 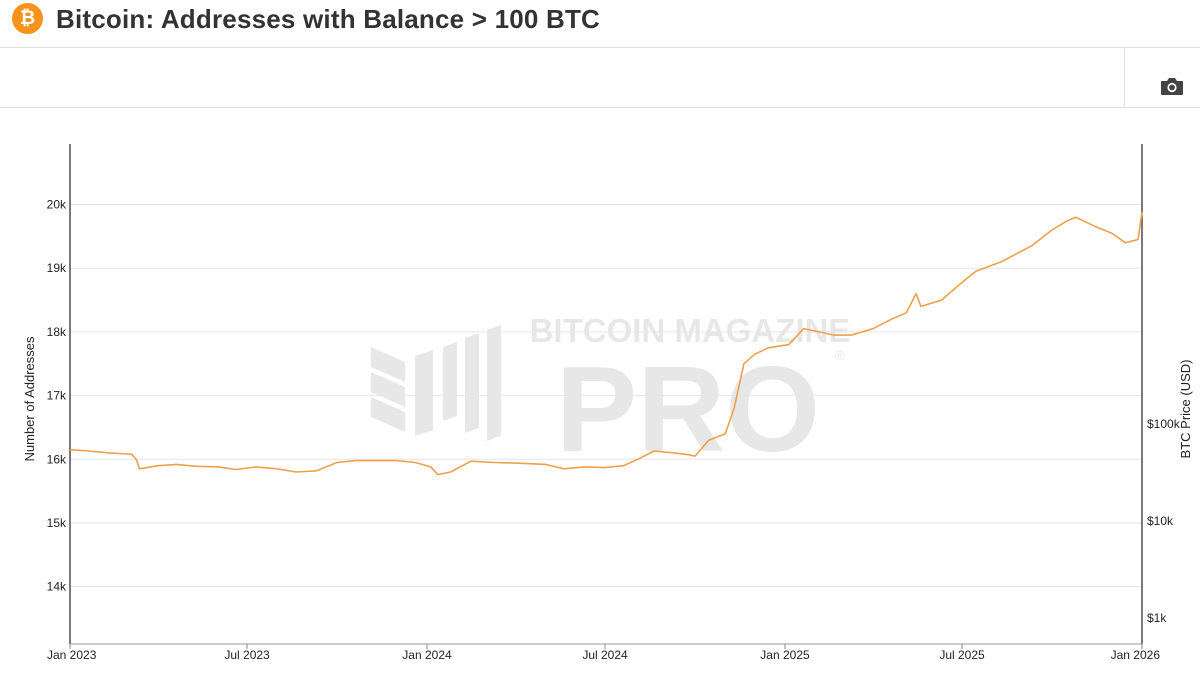 What do you see at coordinates (247, 655) in the screenshot?
I see `x-tick-label: Jul 2023` at bounding box center [247, 655].